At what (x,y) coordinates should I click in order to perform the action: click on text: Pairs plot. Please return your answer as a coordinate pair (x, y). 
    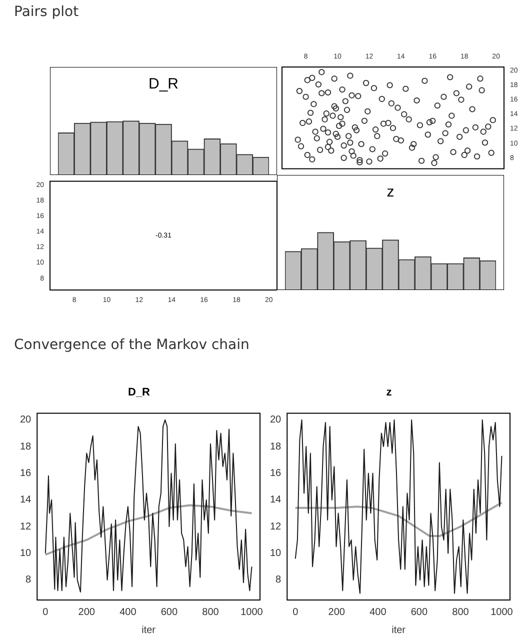
    Looking at the image, I should click on (46, 12).